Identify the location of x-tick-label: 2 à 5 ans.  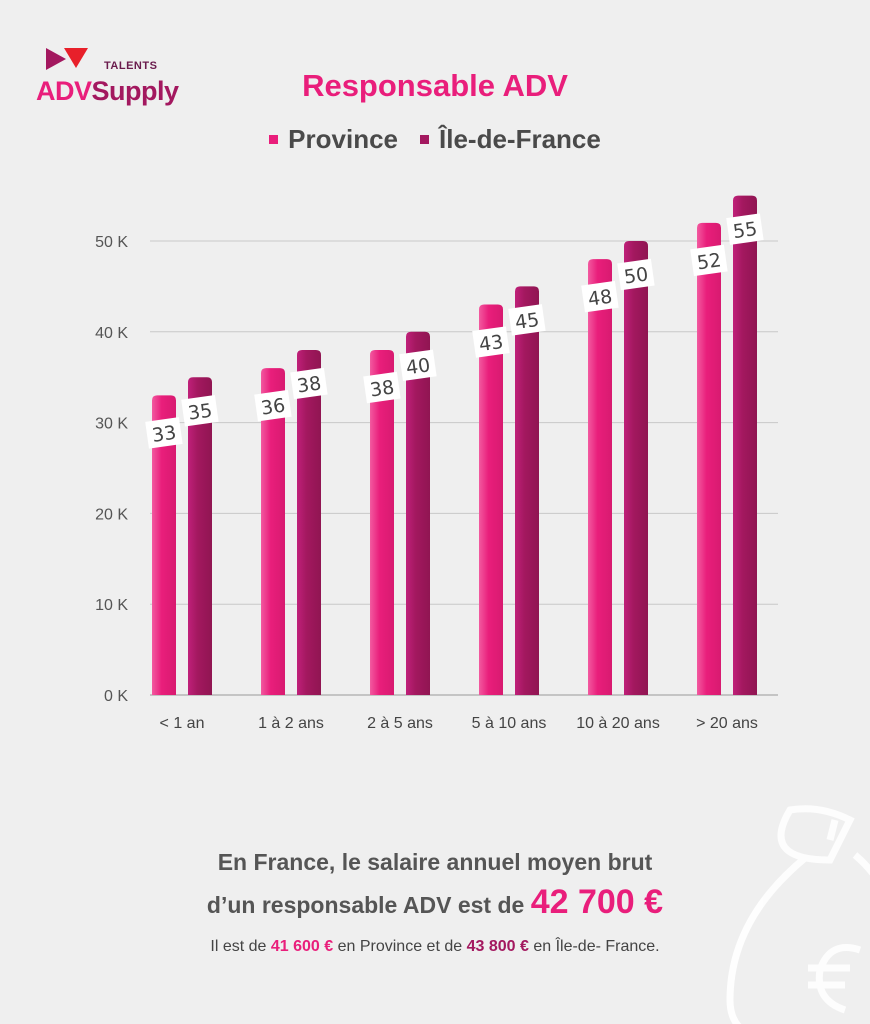
(400, 723).